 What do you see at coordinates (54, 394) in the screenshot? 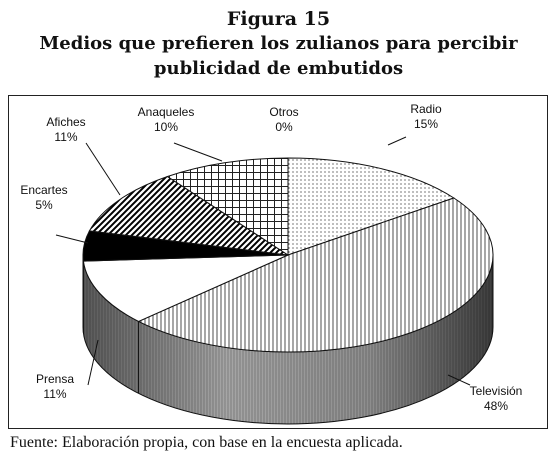
I see `slice-percent-prensa: 11%` at bounding box center [54, 394].